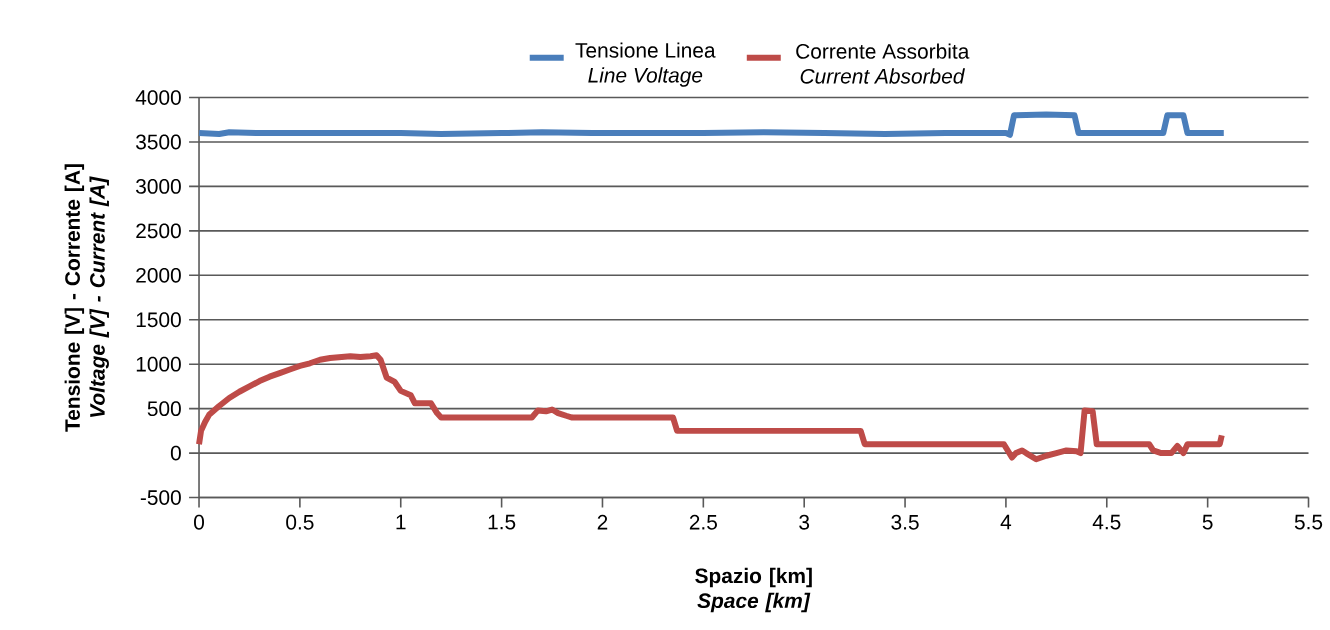 This screenshot has width=1330, height=630. Describe the element at coordinates (175, 453) in the screenshot. I see `y-tick-label: 0` at that location.